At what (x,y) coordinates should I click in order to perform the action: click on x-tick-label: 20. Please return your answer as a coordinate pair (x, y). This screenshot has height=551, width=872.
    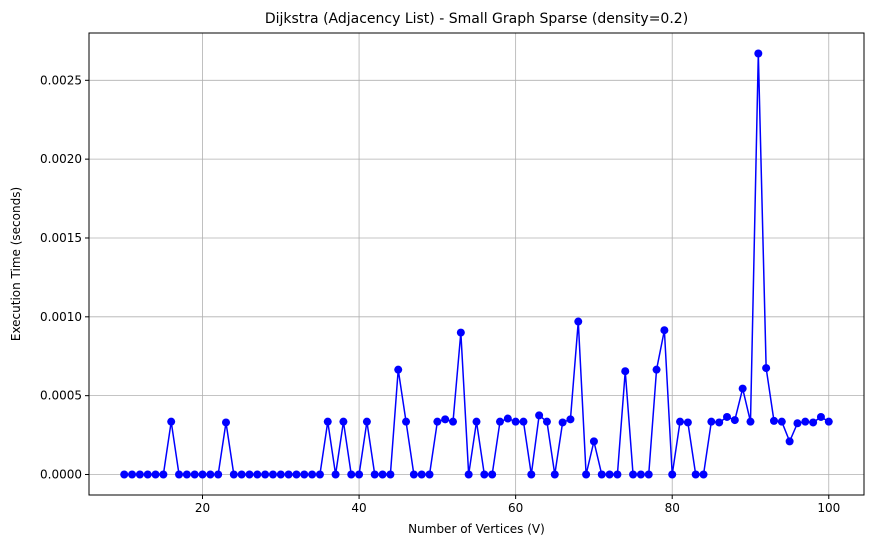
    Looking at the image, I should click on (202, 508).